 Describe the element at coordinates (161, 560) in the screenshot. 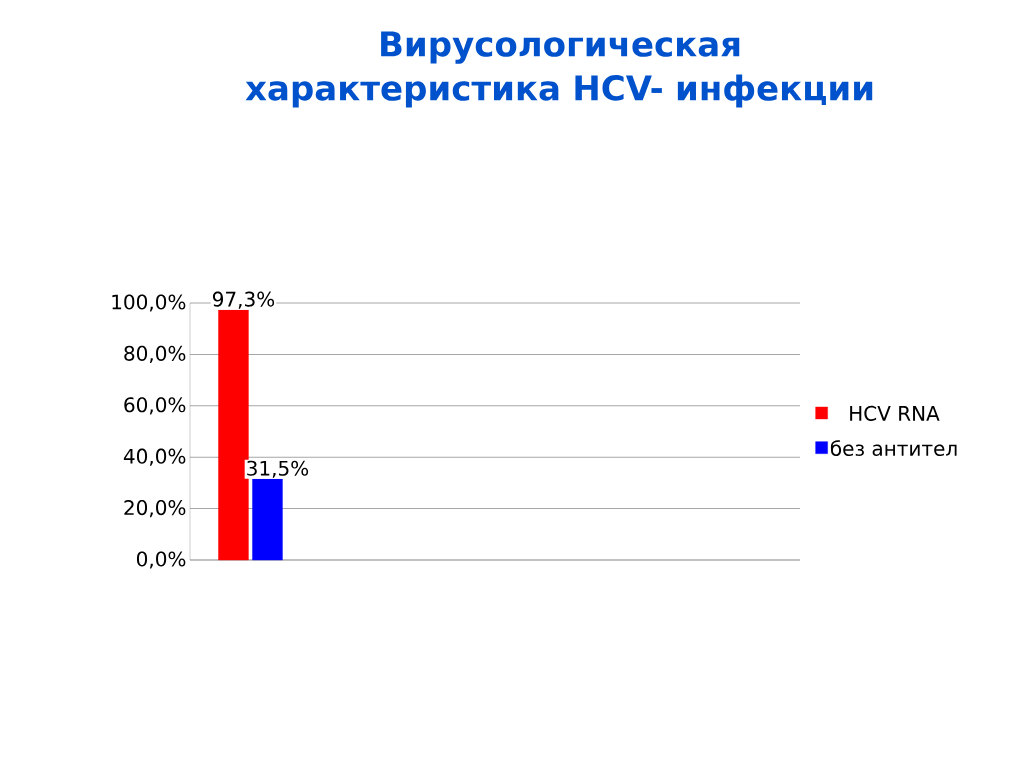

I see `y-tick-label: 0,0%` at that location.